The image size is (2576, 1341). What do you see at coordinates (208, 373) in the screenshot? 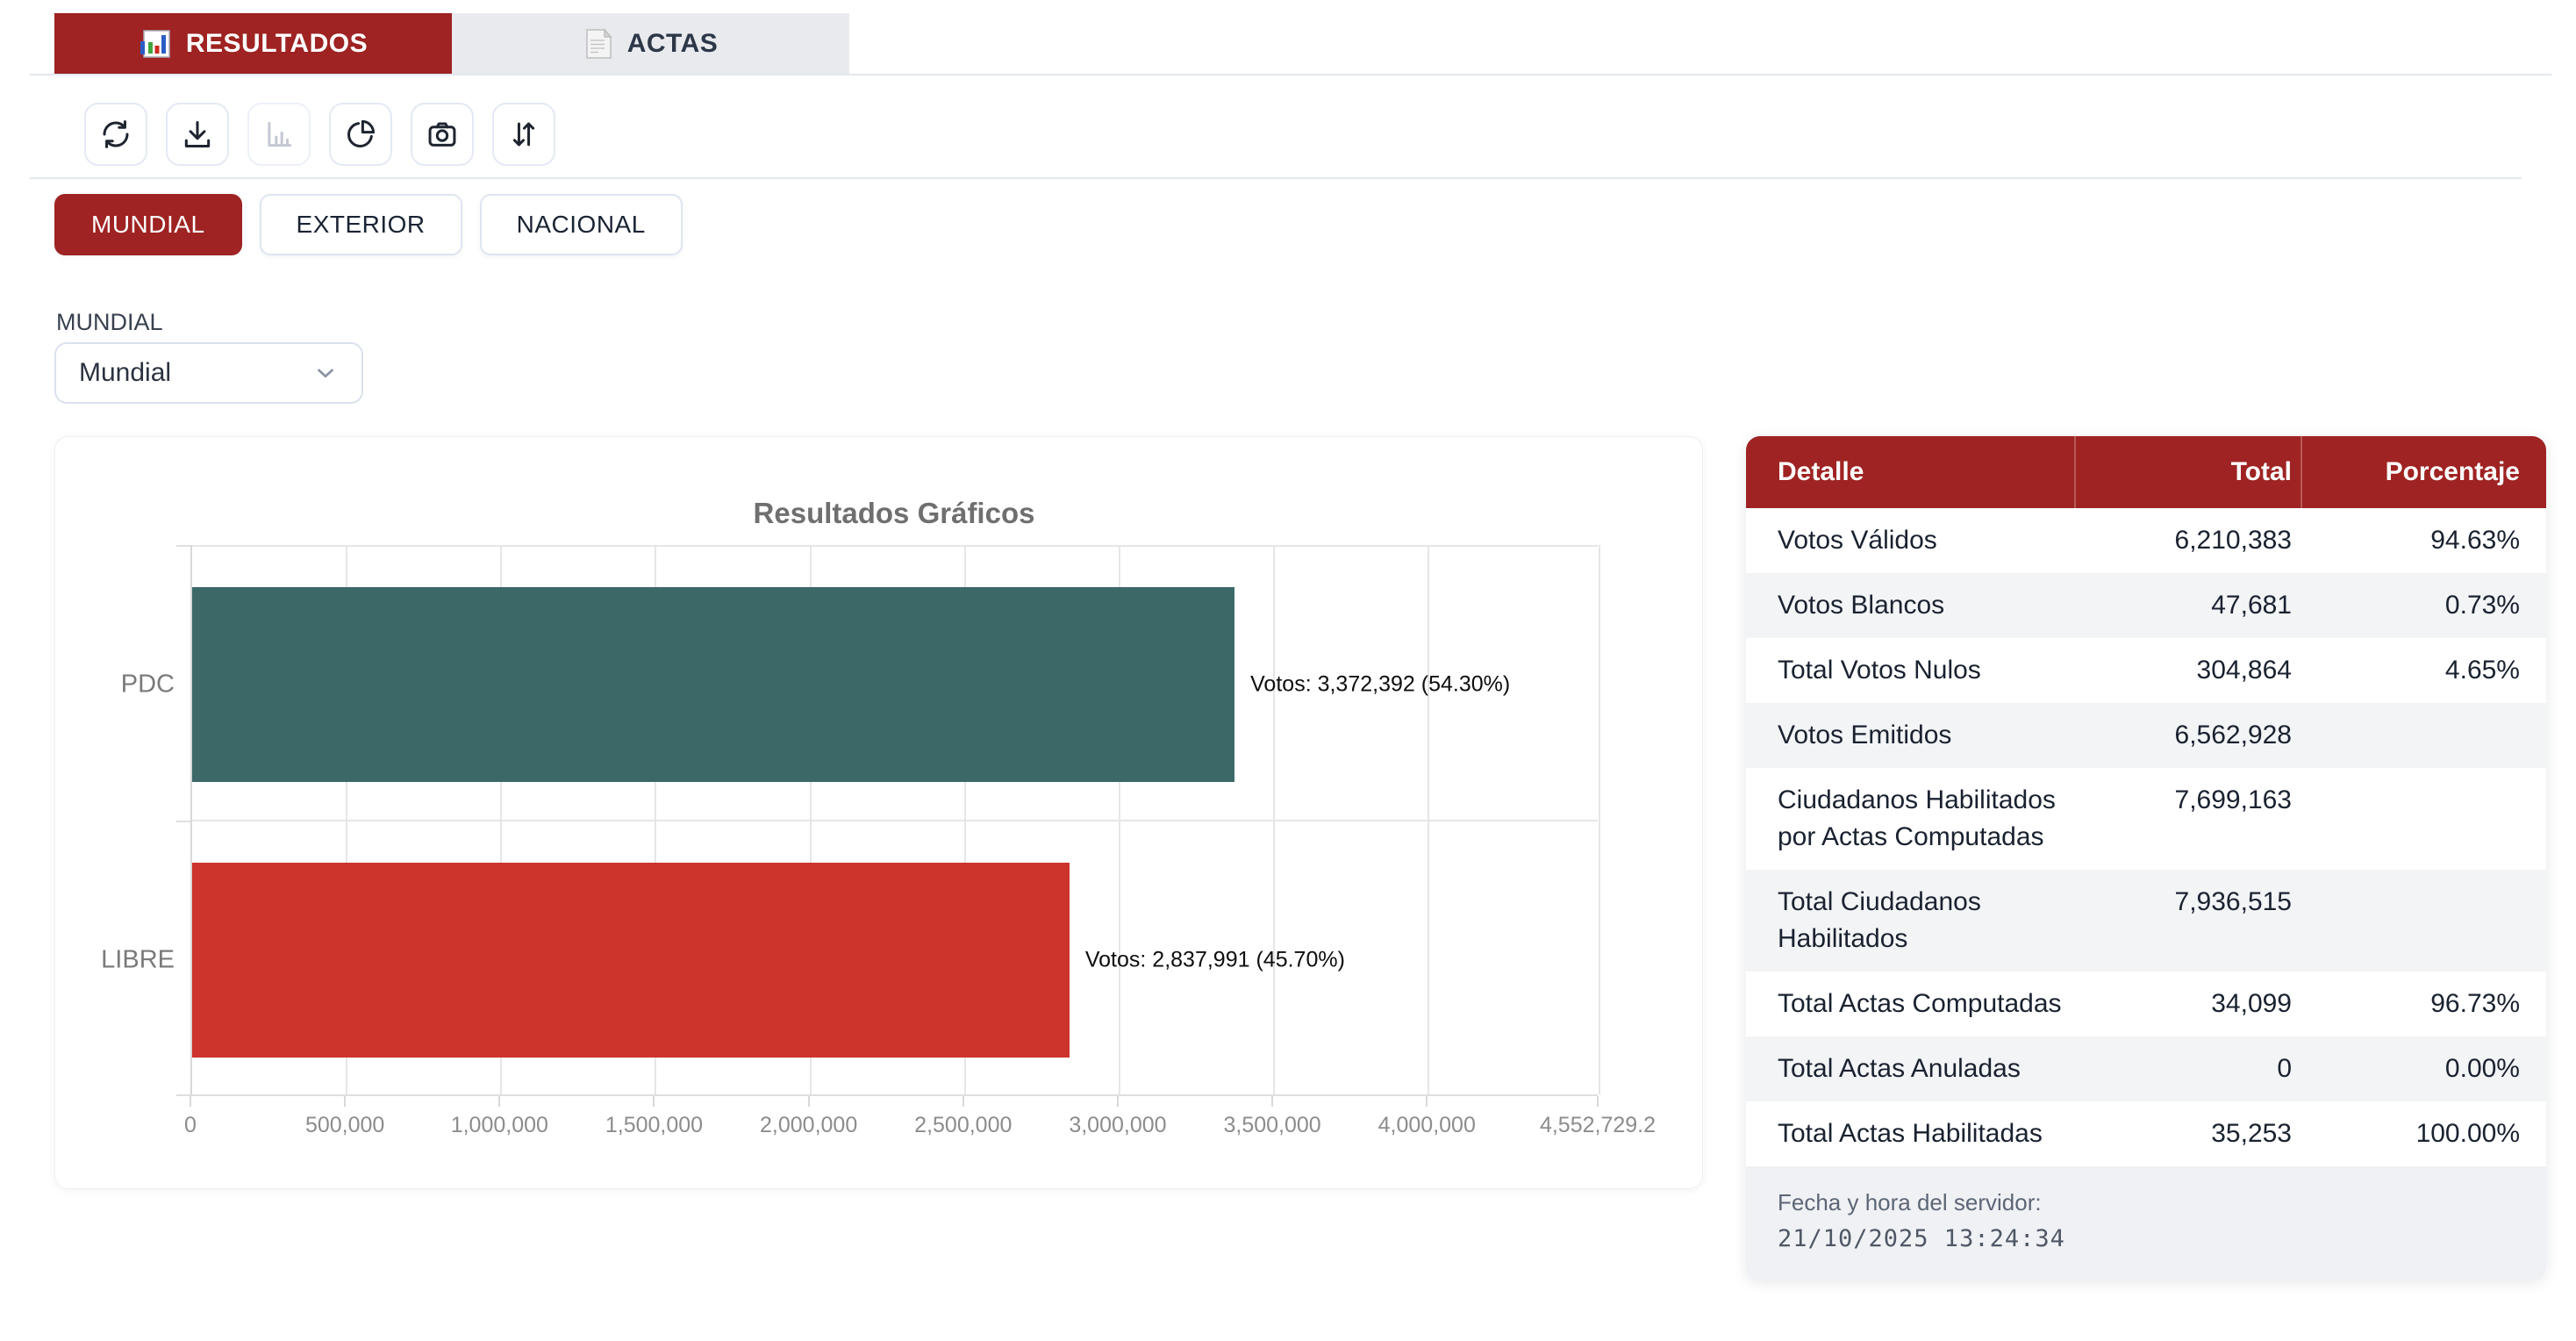
I see `region-dropdown: Mundial` at bounding box center [208, 373].